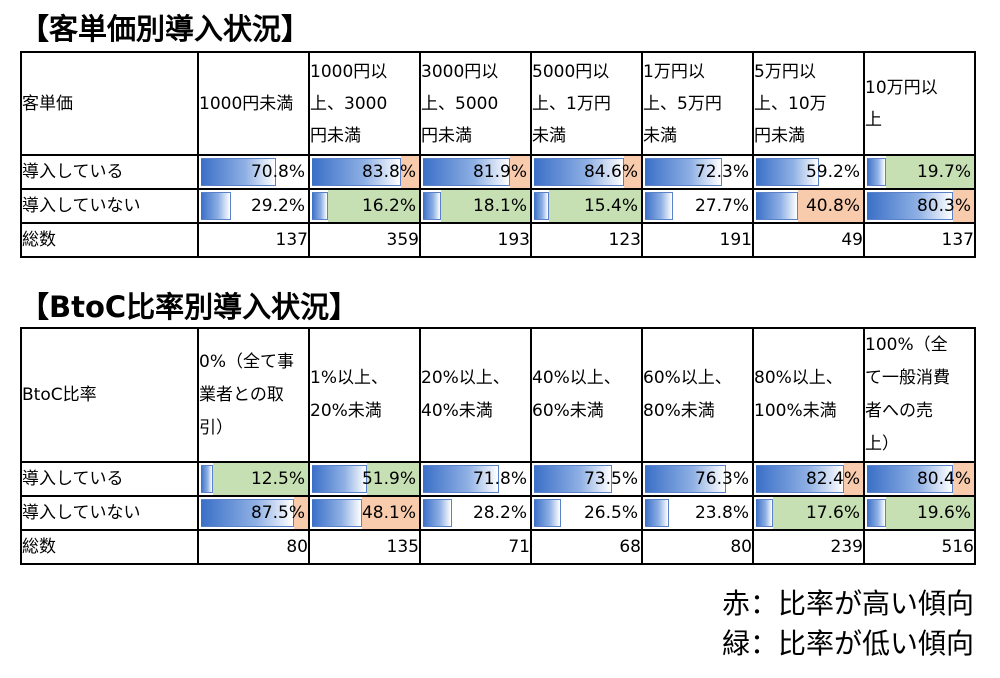 Image resolution: width=1000 pixels, height=678 pixels. Describe the element at coordinates (847, 603) in the screenshot. I see `legend-red-note: 赤：比率が高い傾向` at that location.